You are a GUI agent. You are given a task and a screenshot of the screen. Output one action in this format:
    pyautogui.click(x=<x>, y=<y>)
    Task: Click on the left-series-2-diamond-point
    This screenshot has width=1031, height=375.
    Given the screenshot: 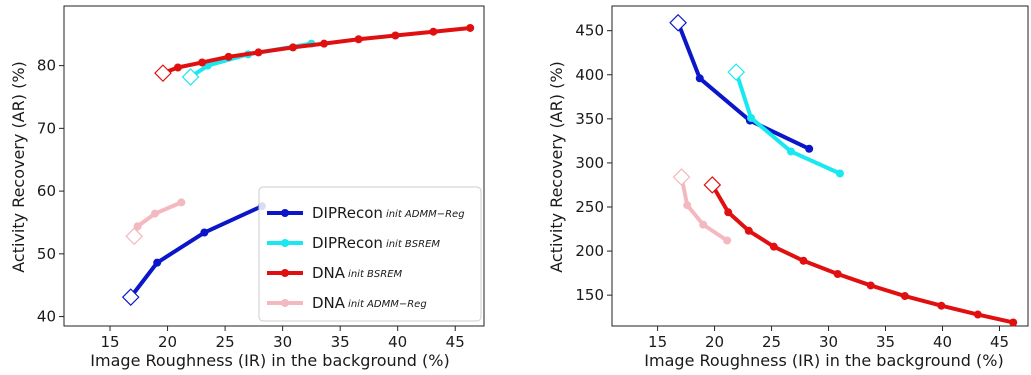 What is the action you would take?
    pyautogui.click(x=163, y=73)
    